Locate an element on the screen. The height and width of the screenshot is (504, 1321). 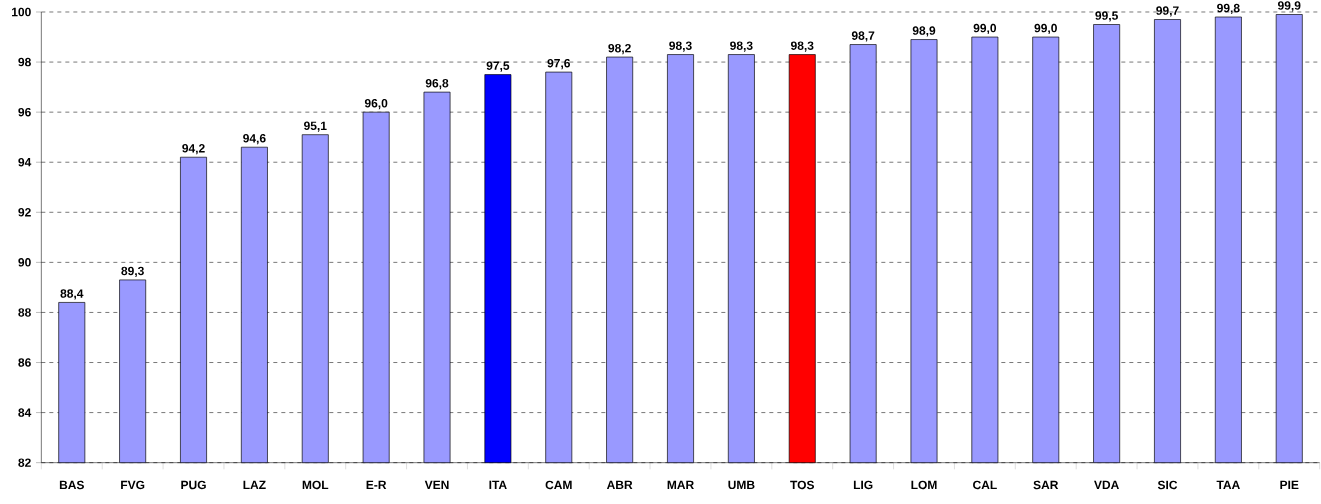
data-label: 89,3 is located at coordinates (132, 271).